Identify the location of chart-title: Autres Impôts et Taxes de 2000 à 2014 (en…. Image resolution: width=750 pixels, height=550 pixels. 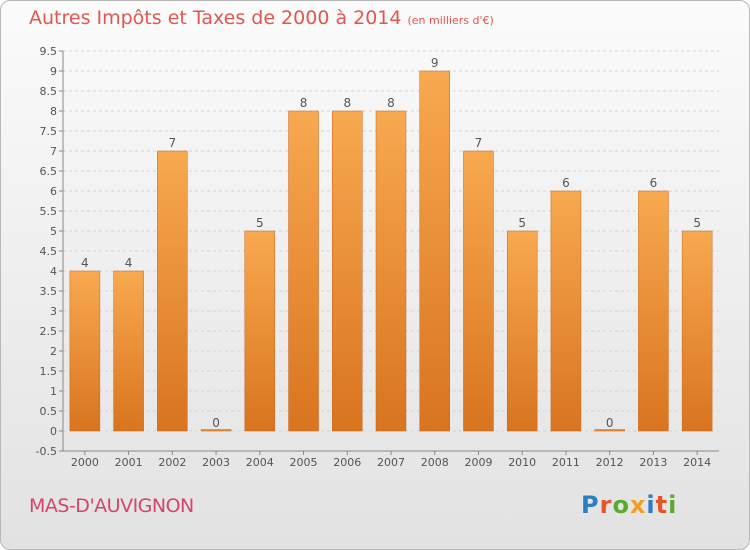
(261, 18).